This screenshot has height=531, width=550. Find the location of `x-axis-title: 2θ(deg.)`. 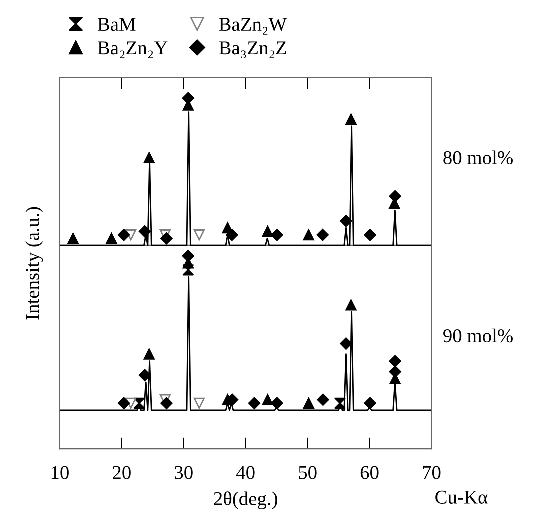

x-axis-title: 2θ(deg.) is located at coordinates (246, 501).